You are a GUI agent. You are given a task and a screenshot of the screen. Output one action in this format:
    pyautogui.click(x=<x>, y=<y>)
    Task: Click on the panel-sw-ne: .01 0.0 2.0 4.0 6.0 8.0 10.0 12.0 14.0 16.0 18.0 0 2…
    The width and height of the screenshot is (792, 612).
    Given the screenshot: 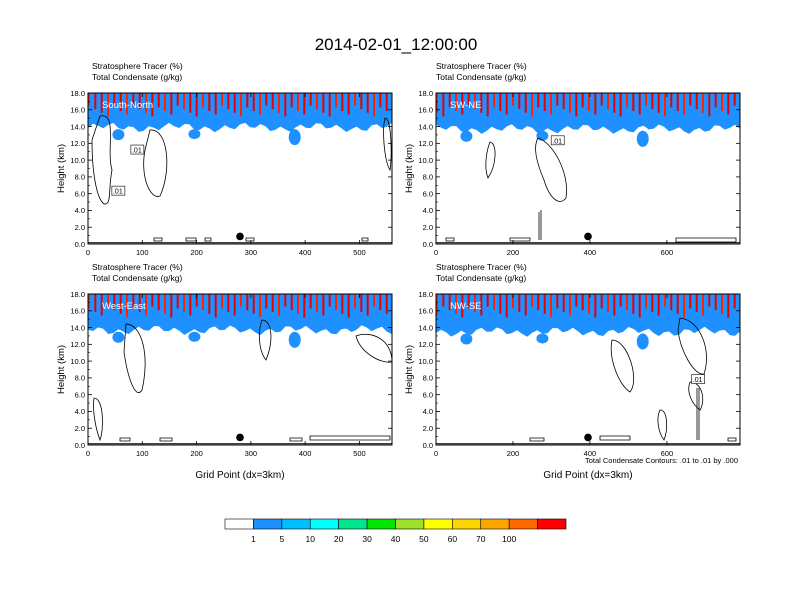 What is the action you would take?
    pyautogui.click(x=572, y=159)
    